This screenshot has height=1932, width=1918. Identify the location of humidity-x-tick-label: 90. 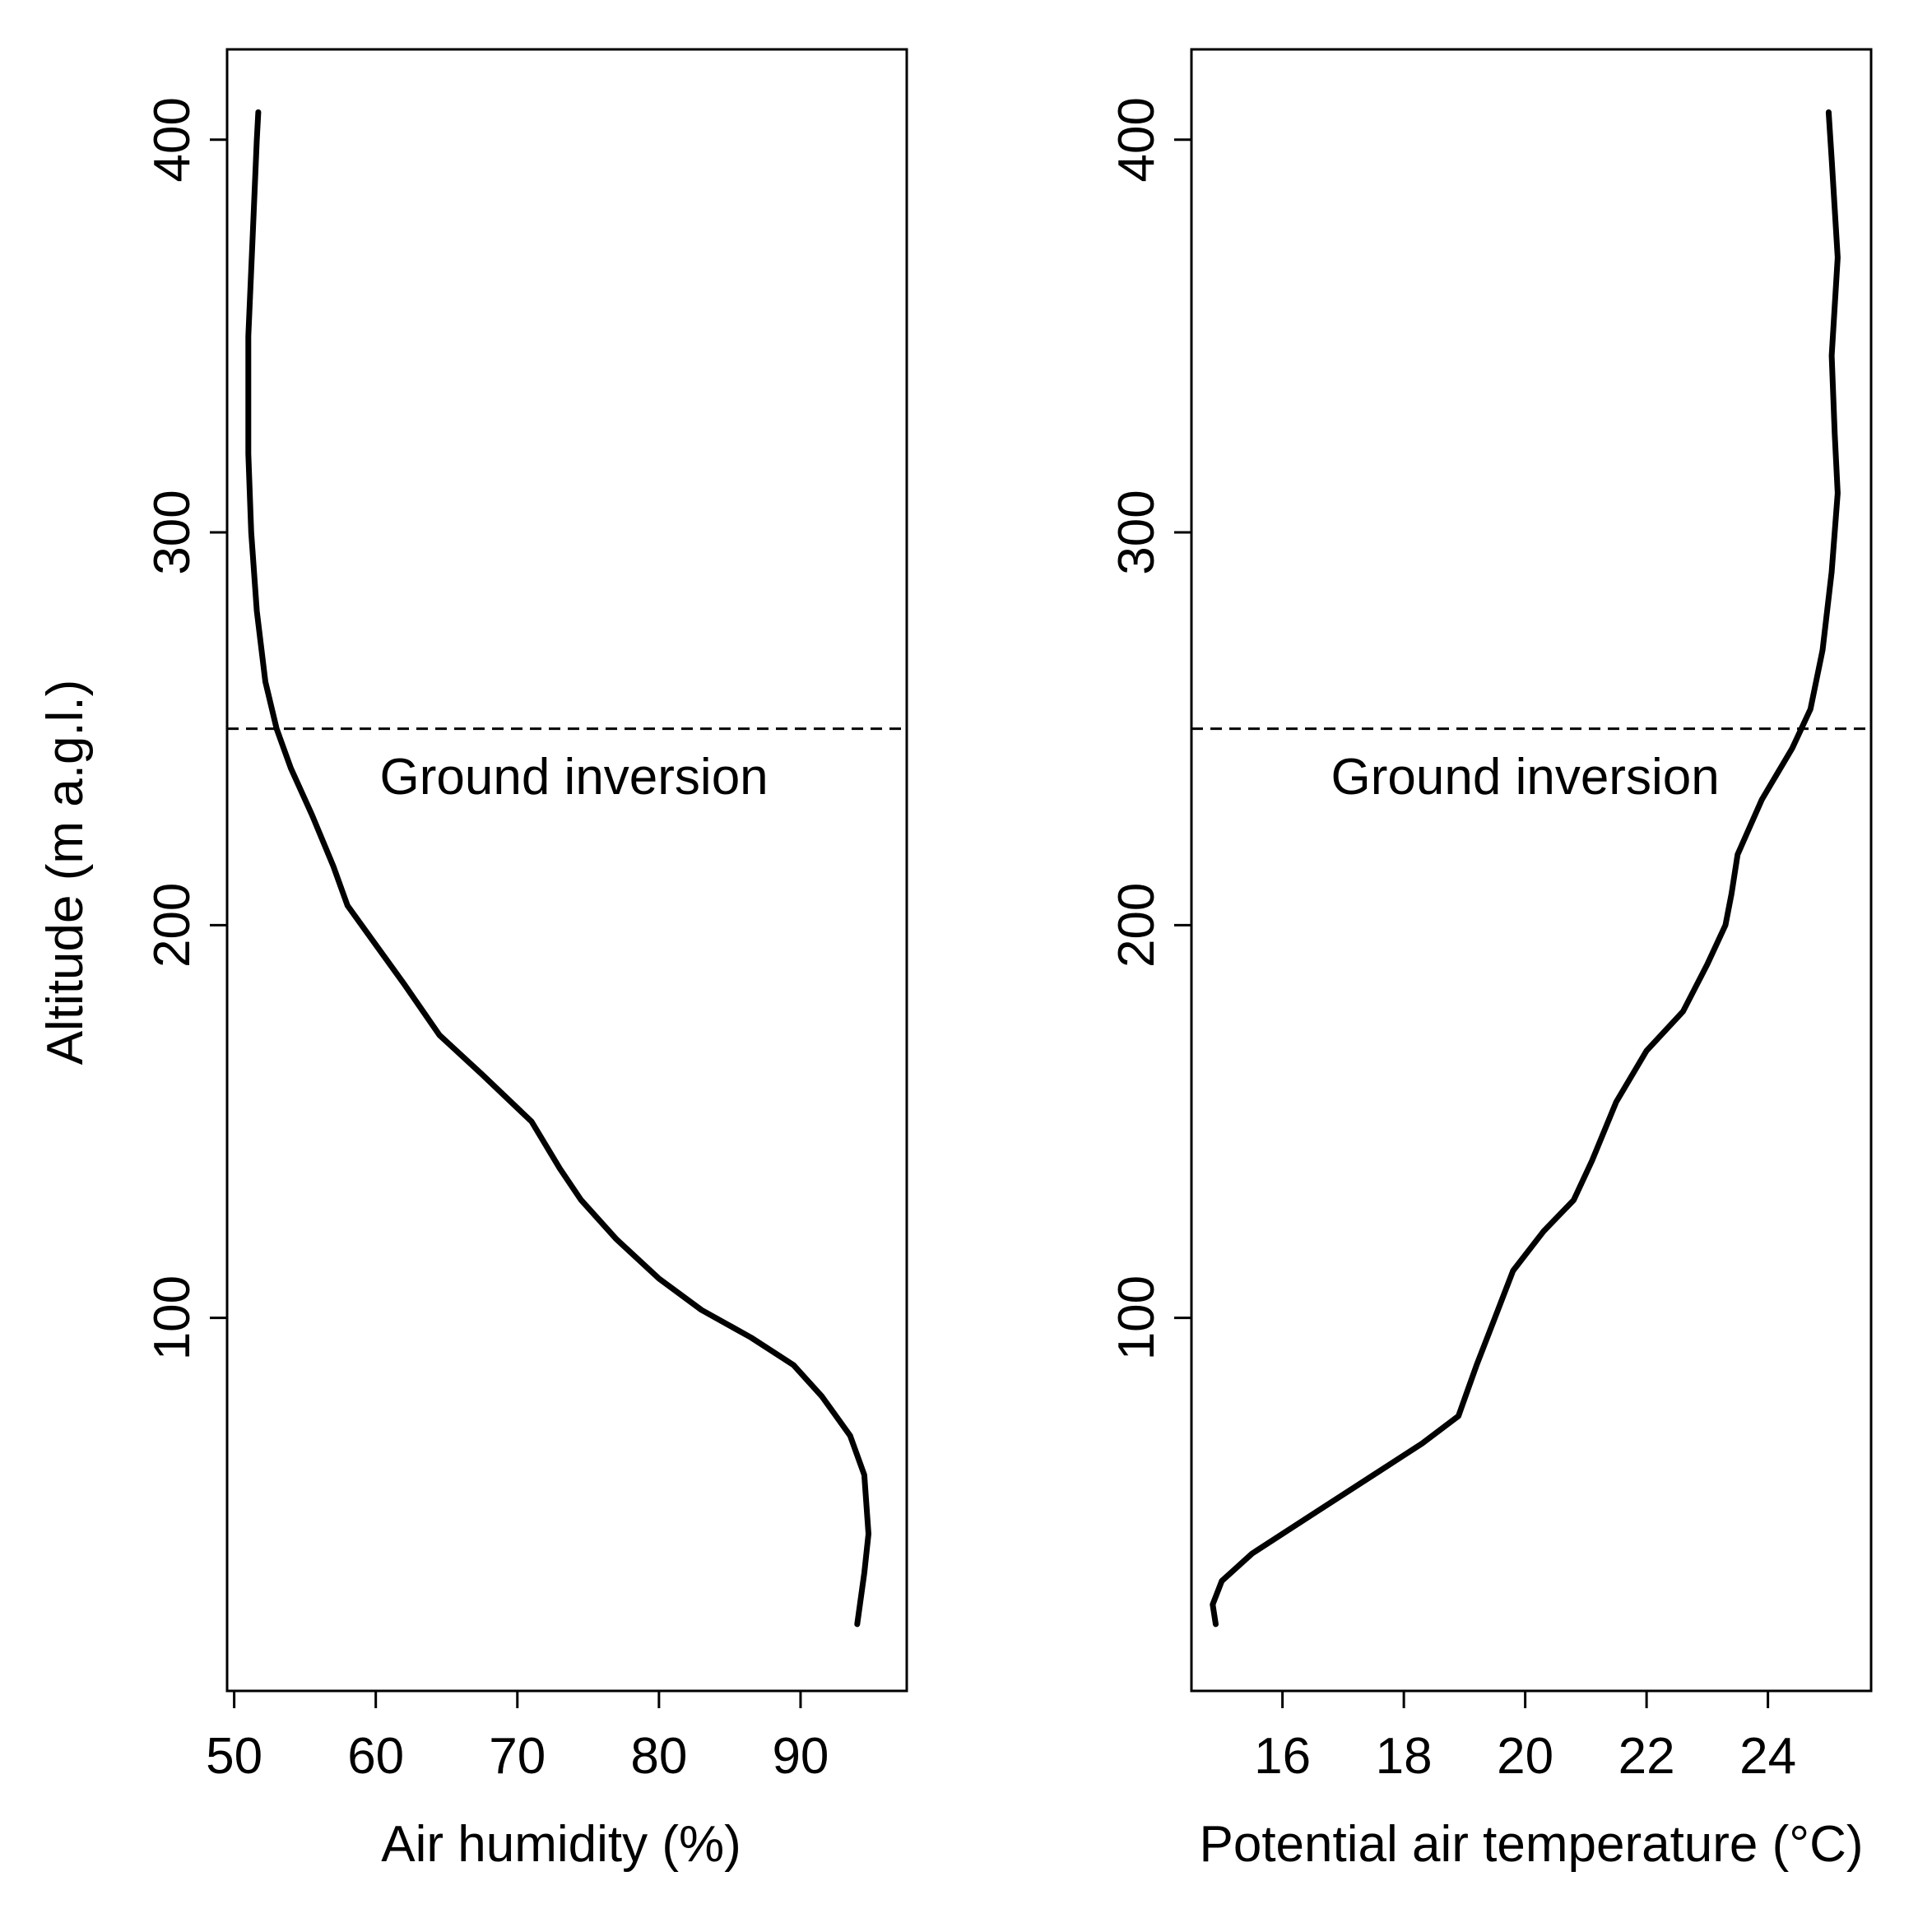
(800, 1756).